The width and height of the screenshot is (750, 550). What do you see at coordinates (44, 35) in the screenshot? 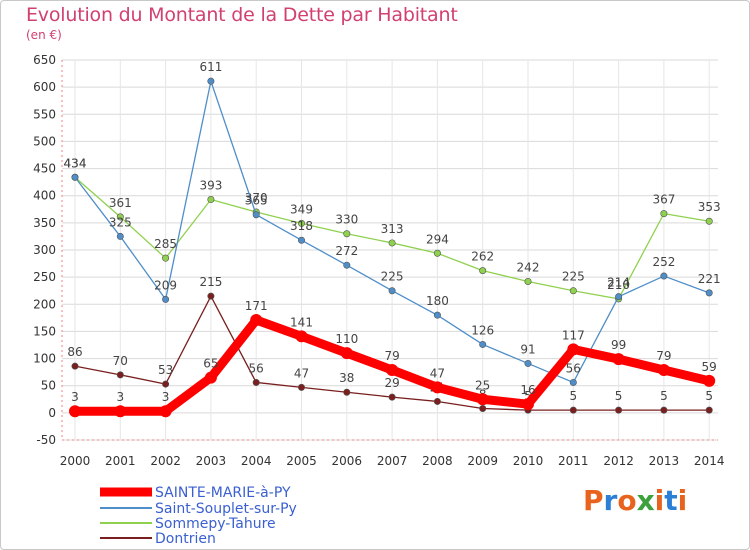
I see `unit-label: (en €)` at bounding box center [44, 35].